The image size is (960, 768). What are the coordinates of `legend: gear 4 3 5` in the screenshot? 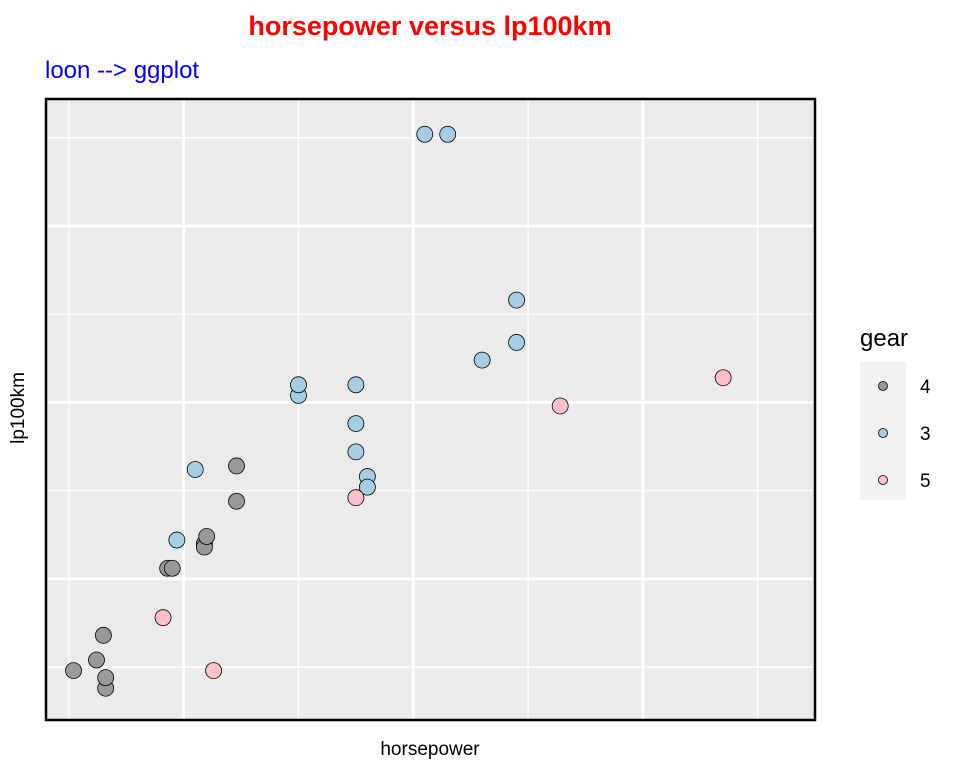 It's located at (895, 412).